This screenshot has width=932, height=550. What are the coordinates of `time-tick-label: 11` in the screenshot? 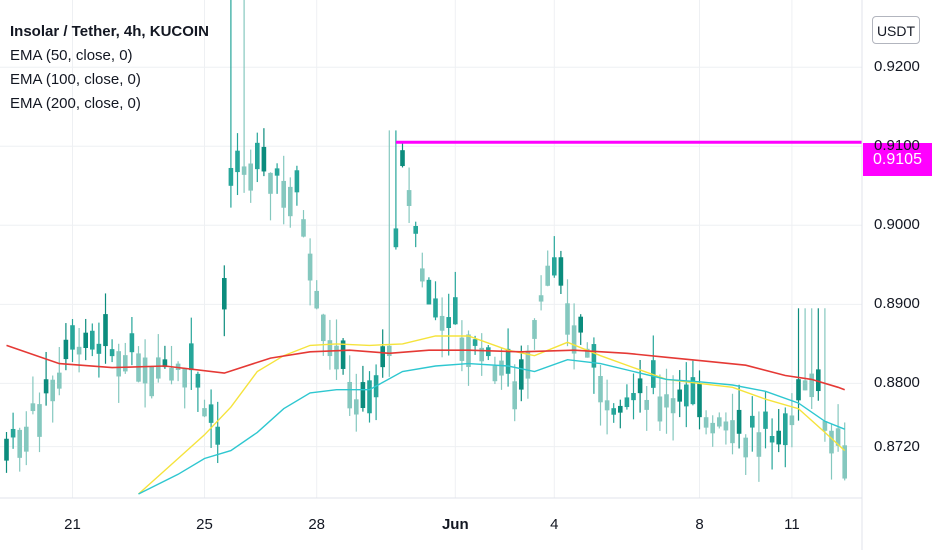 It's located at (792, 524).